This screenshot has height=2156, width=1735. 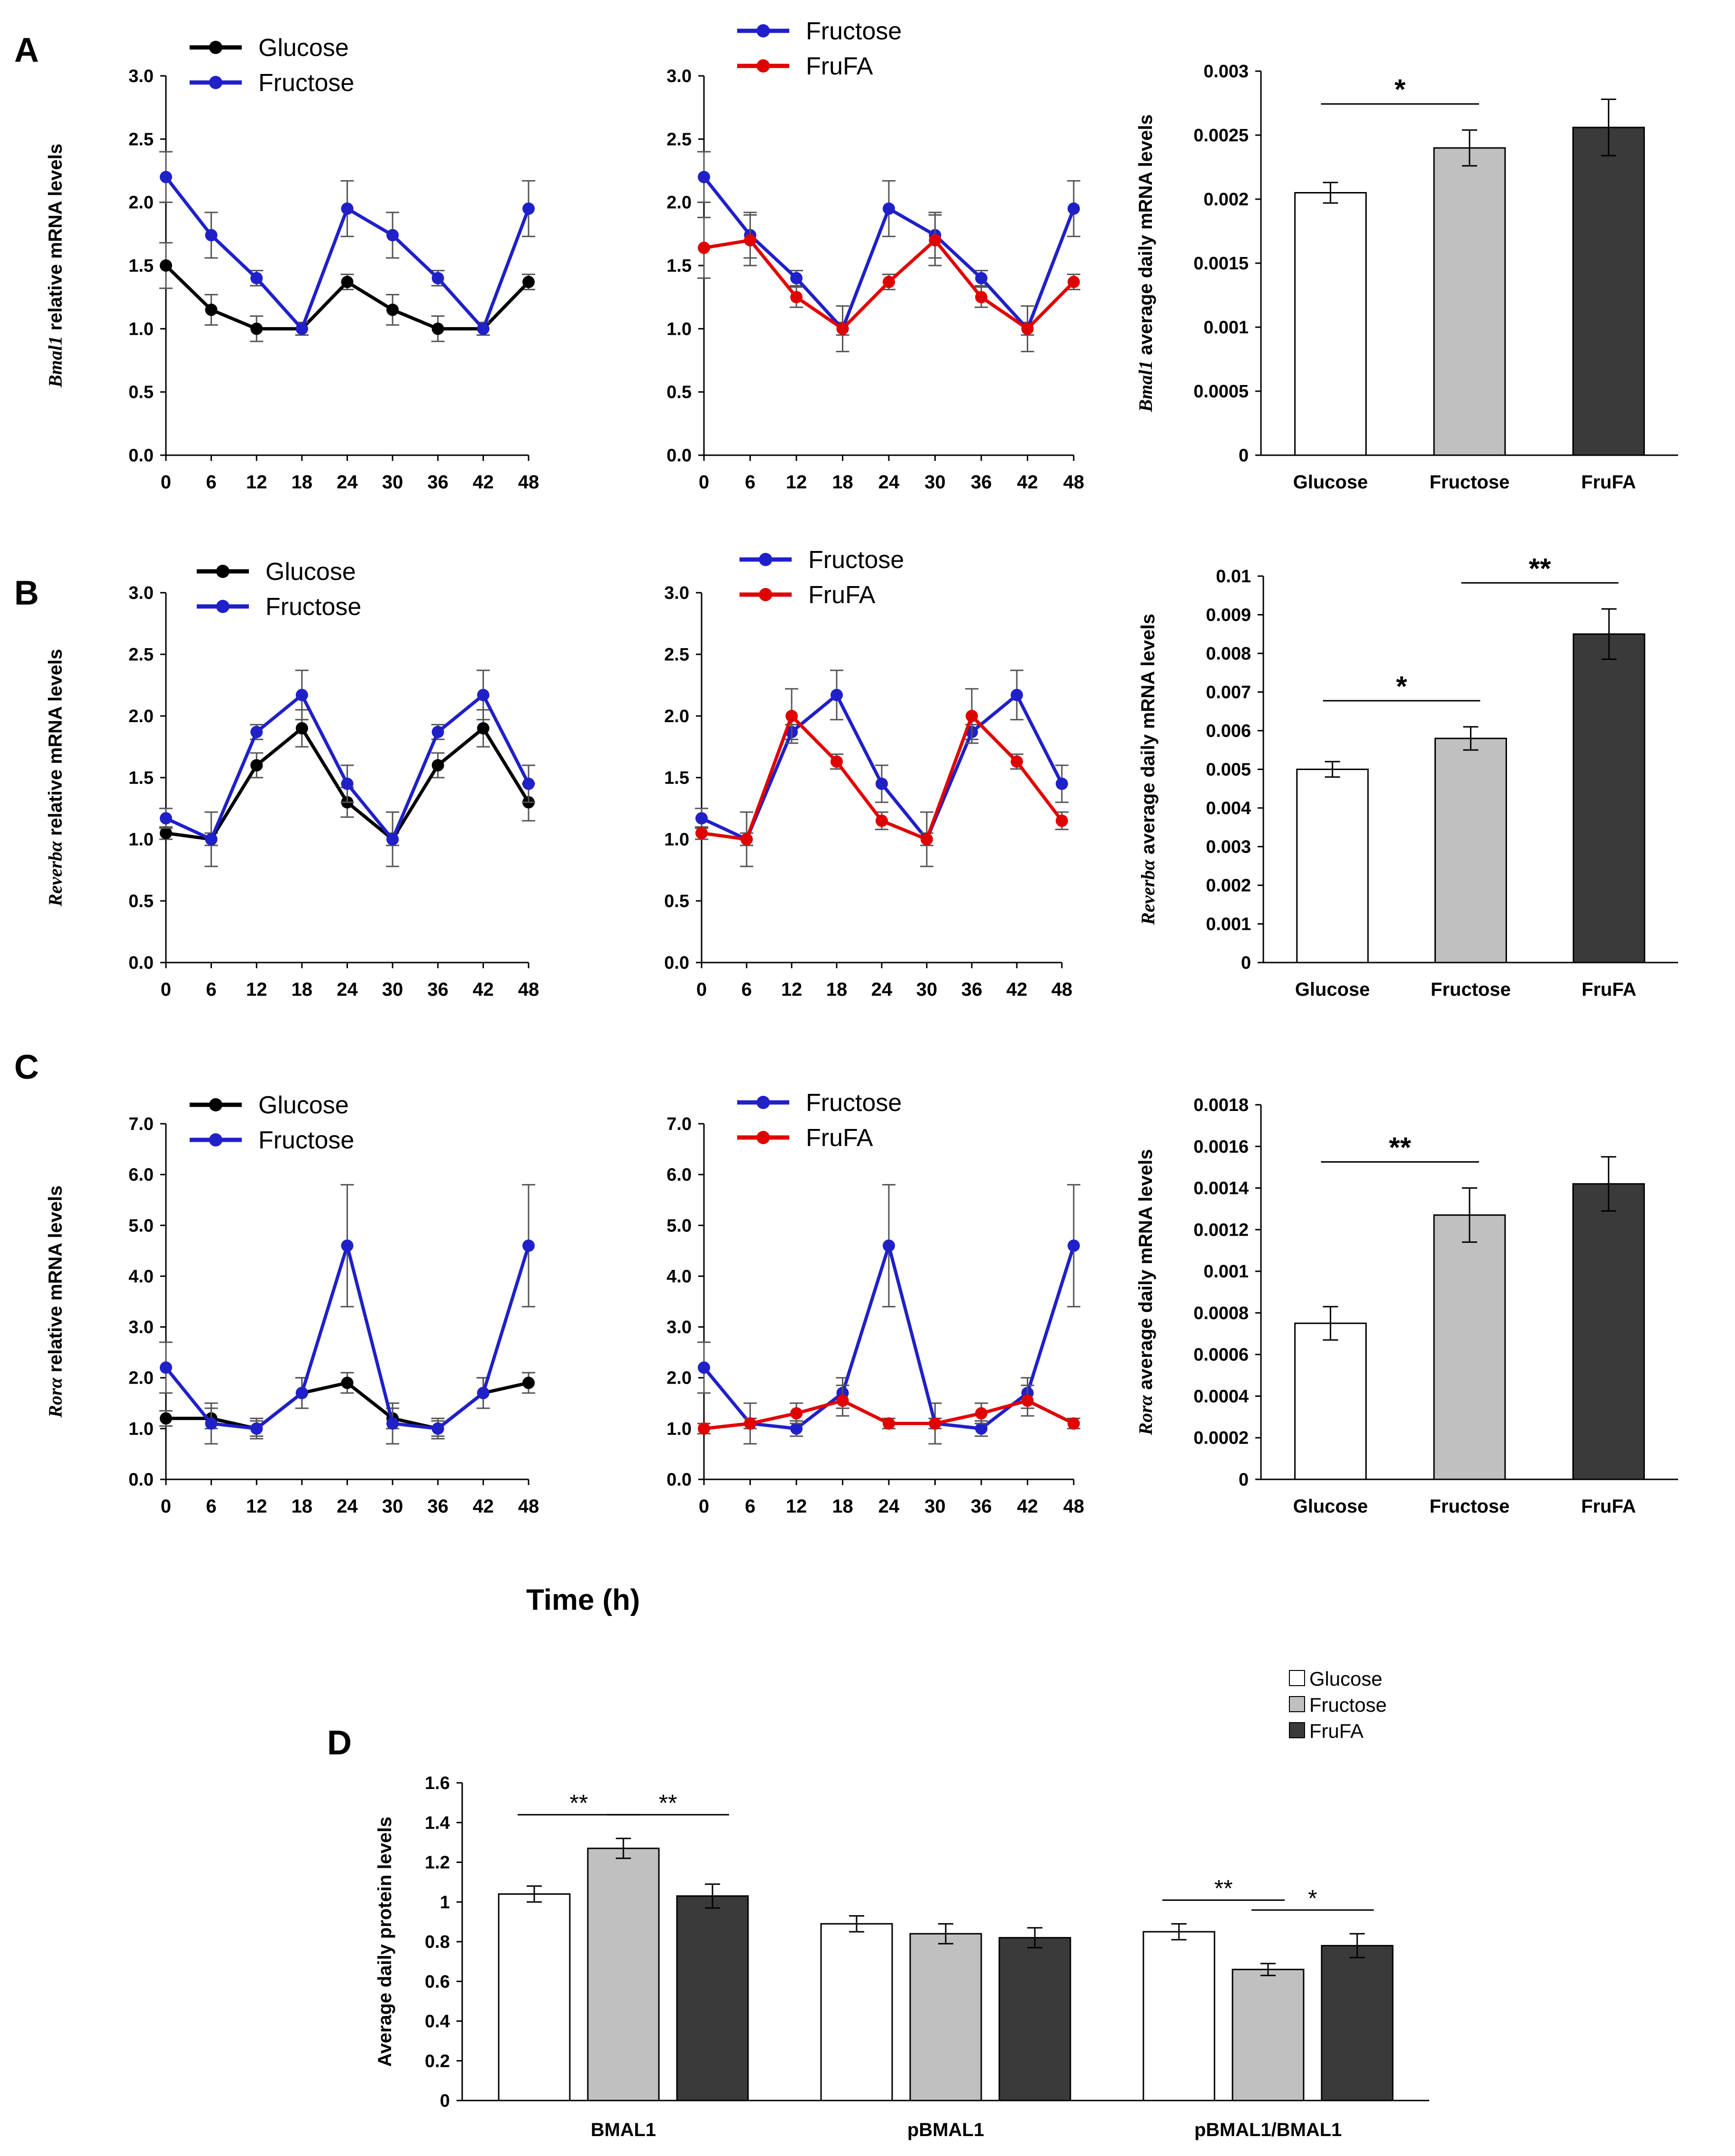 I want to click on y-tick-label: 0.003, so click(x=1227, y=72).